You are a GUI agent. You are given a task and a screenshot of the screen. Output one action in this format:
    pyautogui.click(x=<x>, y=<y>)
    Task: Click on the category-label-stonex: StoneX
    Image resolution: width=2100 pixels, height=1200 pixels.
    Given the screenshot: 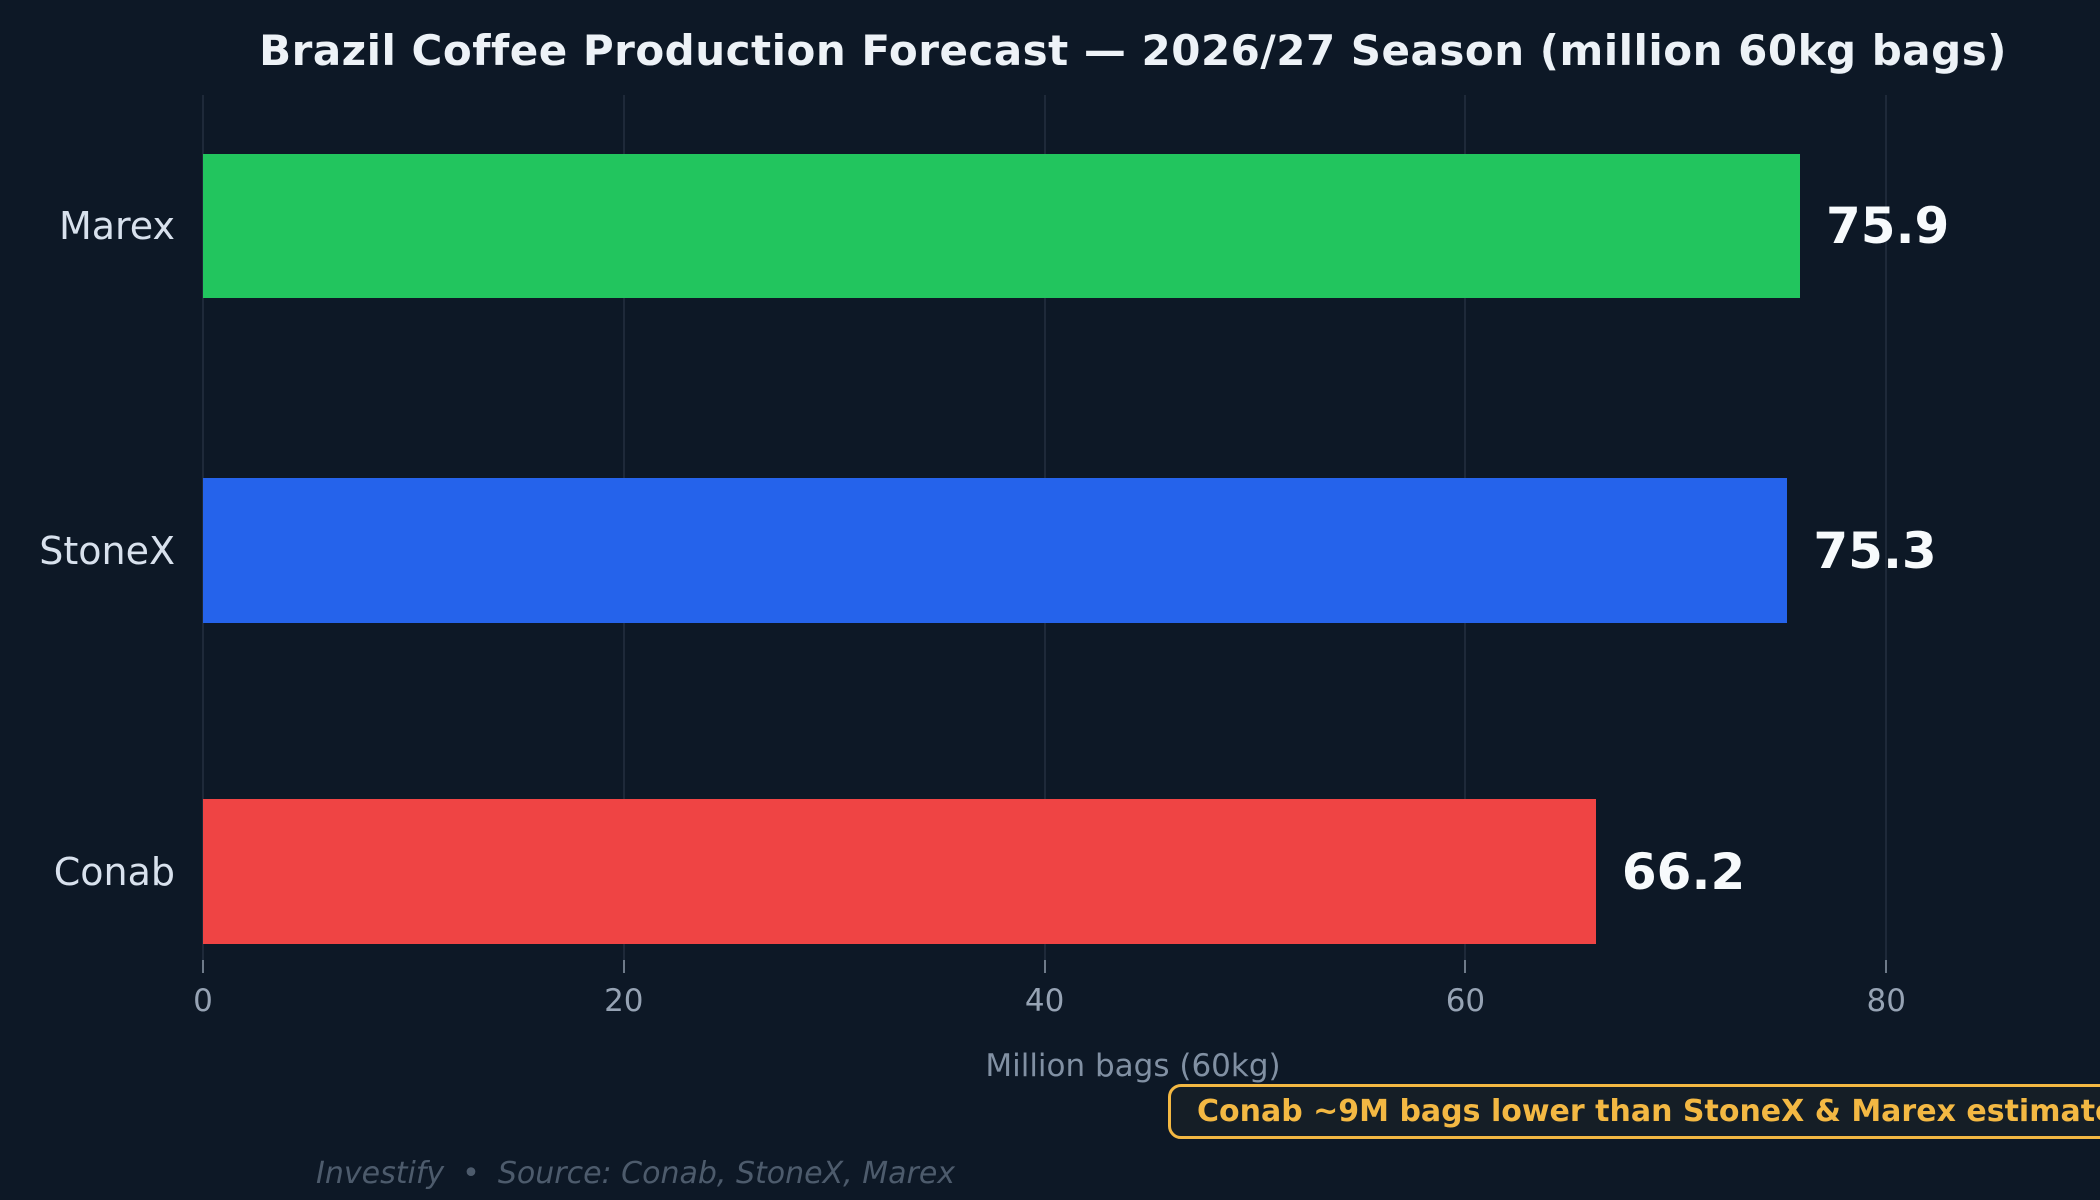 What is the action you would take?
    pyautogui.click(x=107, y=550)
    